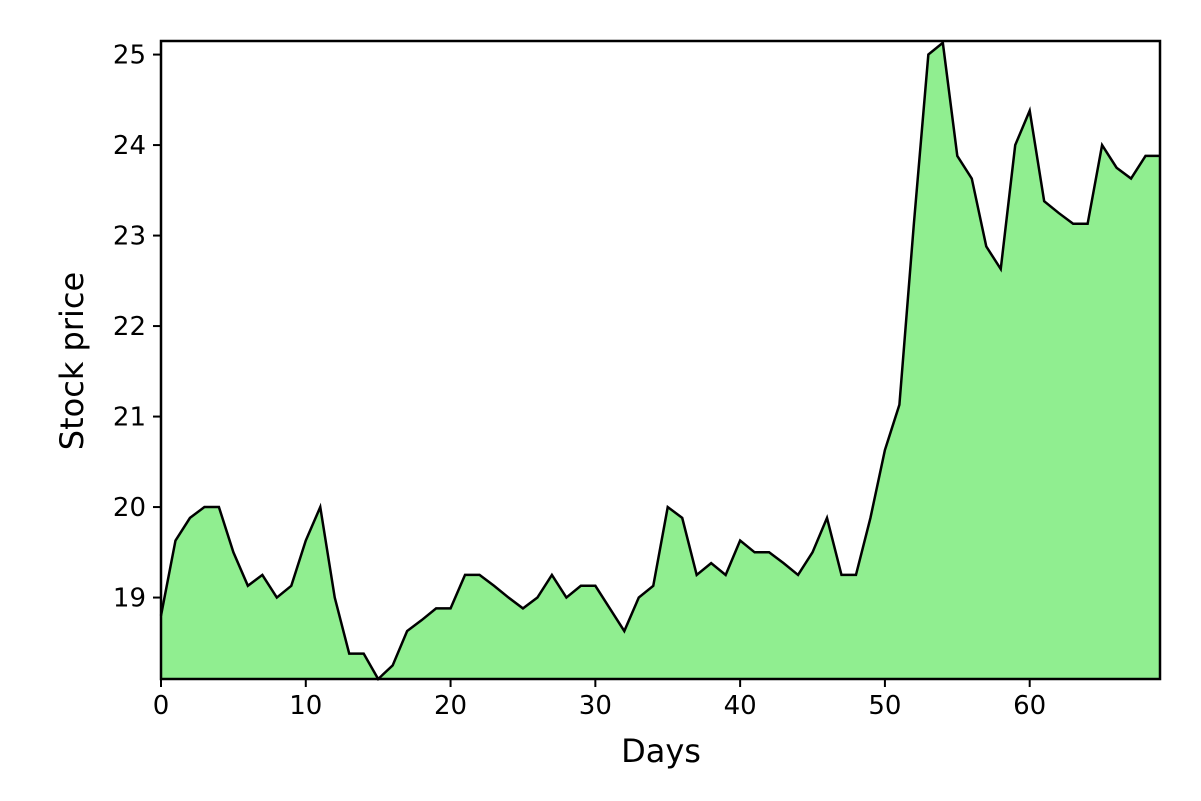 Image resolution: width=1201 pixels, height=801 pixels. What do you see at coordinates (161, 706) in the screenshot?
I see `x-tick-label: 0` at bounding box center [161, 706].